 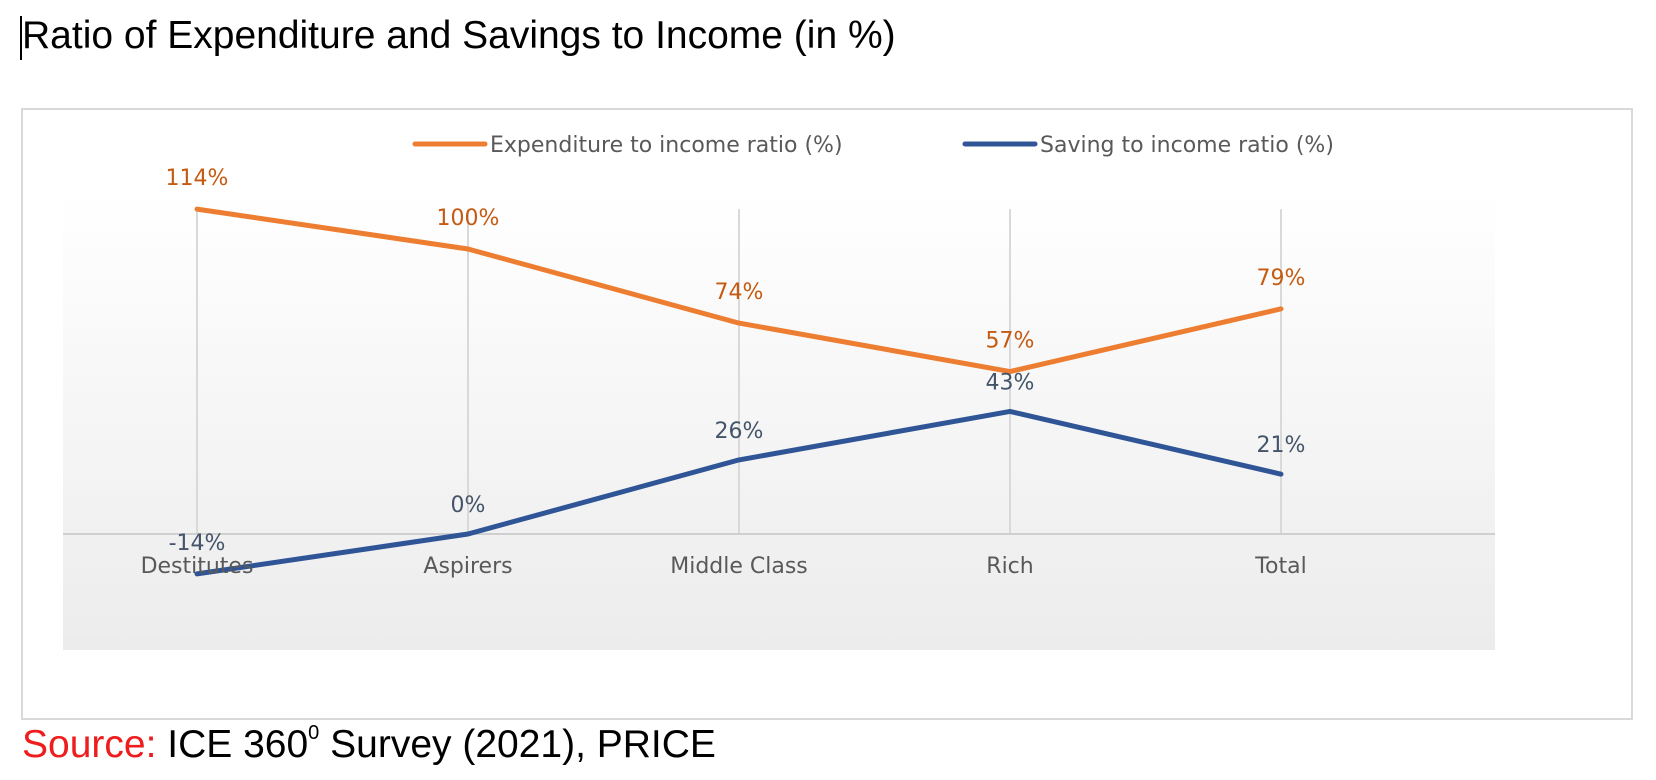 I want to click on expenditure-data-label: 114%, so click(x=197, y=178).